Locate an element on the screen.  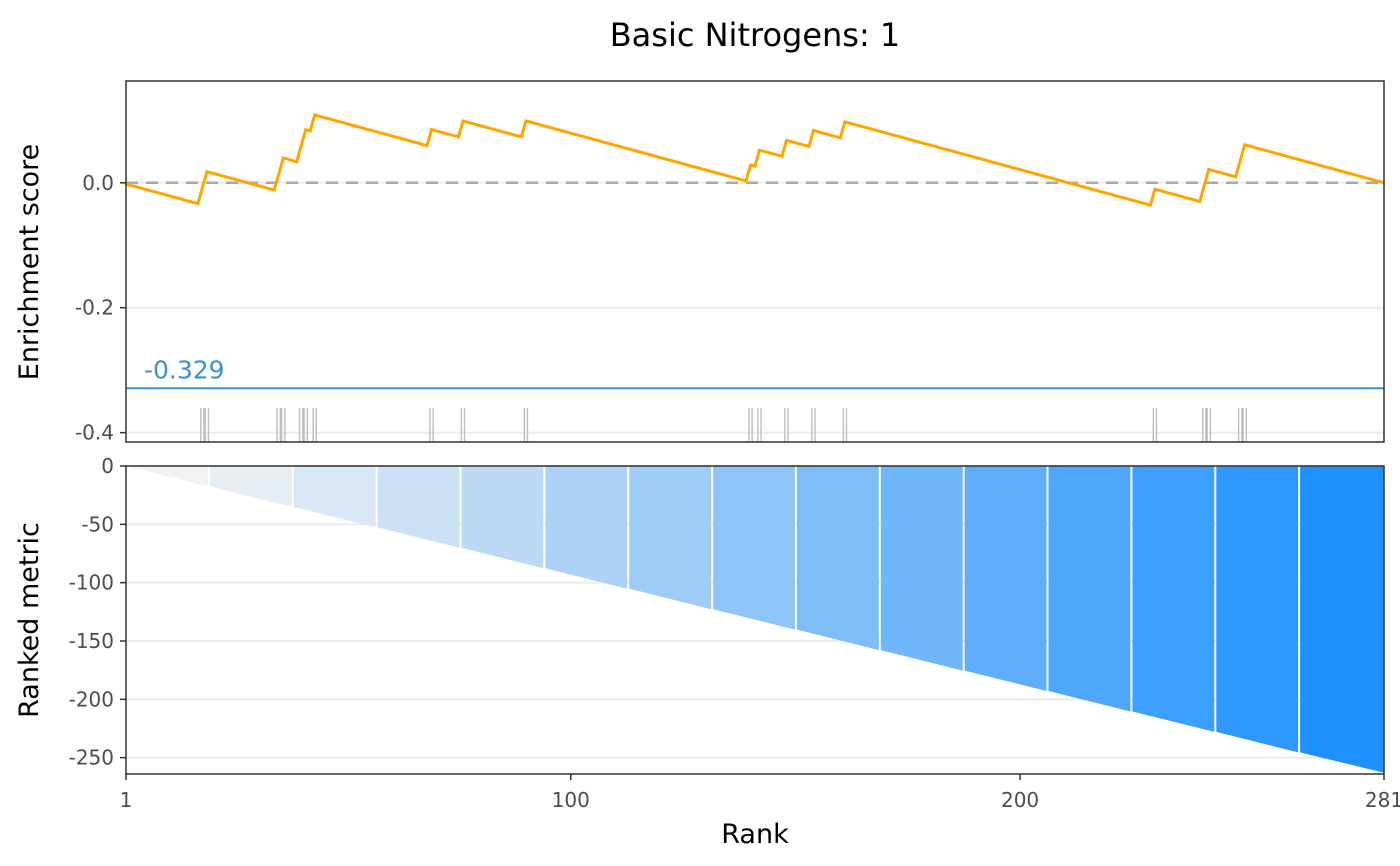
min-es-label: -0.329 is located at coordinates (184, 369).